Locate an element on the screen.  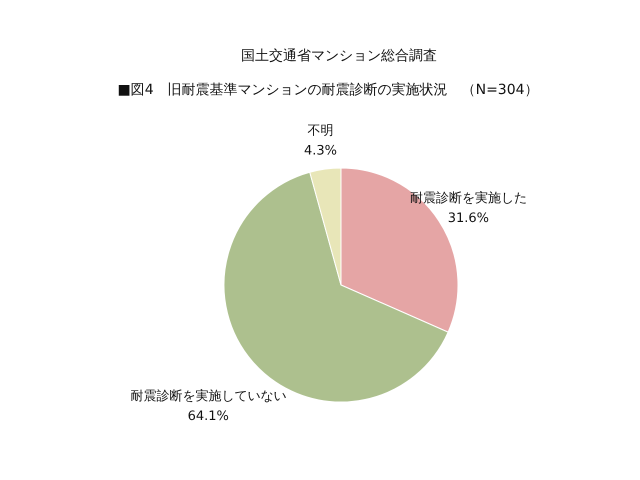
slice-label: 耐震診断を実施した is located at coordinates (468, 198).